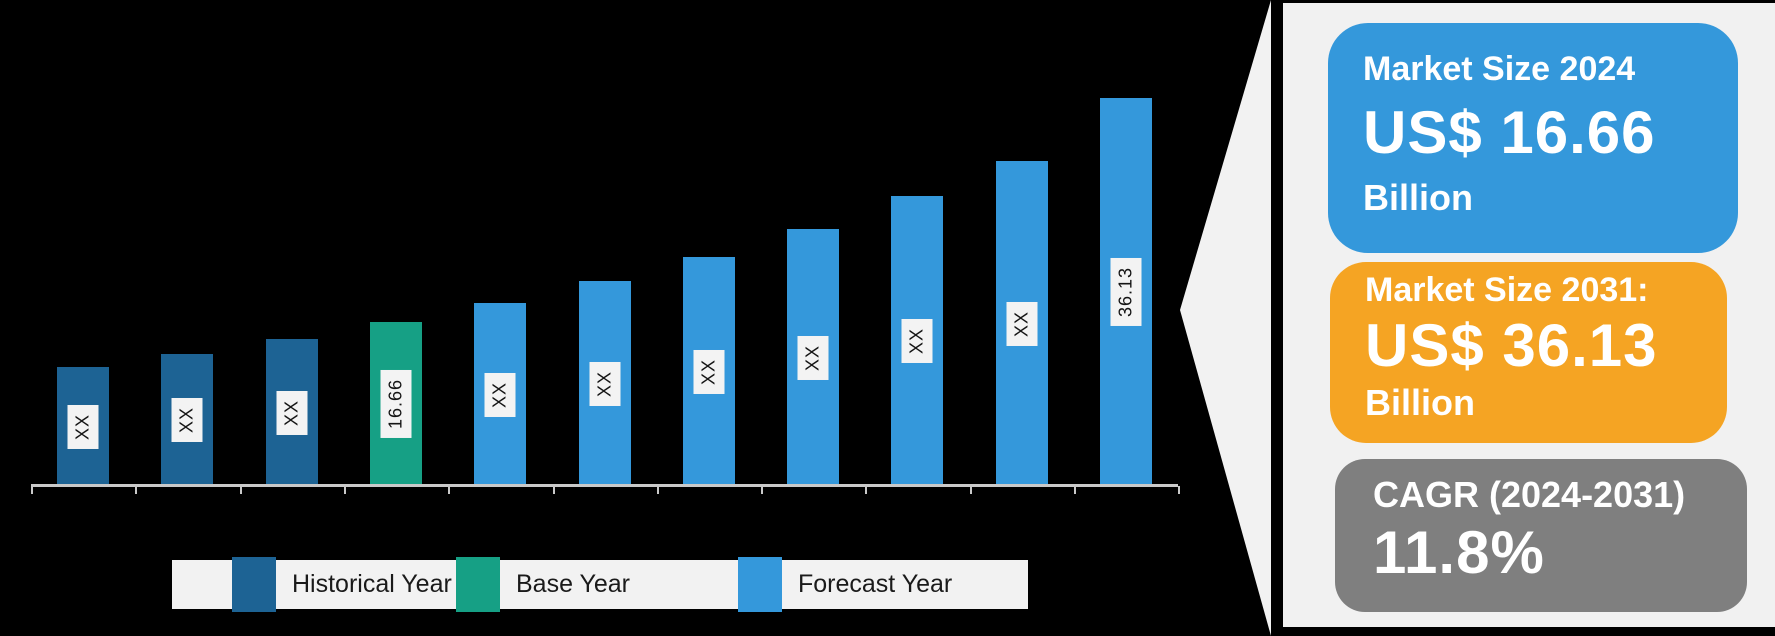 Image resolution: width=1775 pixels, height=636 pixels. What do you see at coordinates (1511, 345) in the screenshot?
I see `market-size-2031-value: US$ 36.13` at bounding box center [1511, 345].